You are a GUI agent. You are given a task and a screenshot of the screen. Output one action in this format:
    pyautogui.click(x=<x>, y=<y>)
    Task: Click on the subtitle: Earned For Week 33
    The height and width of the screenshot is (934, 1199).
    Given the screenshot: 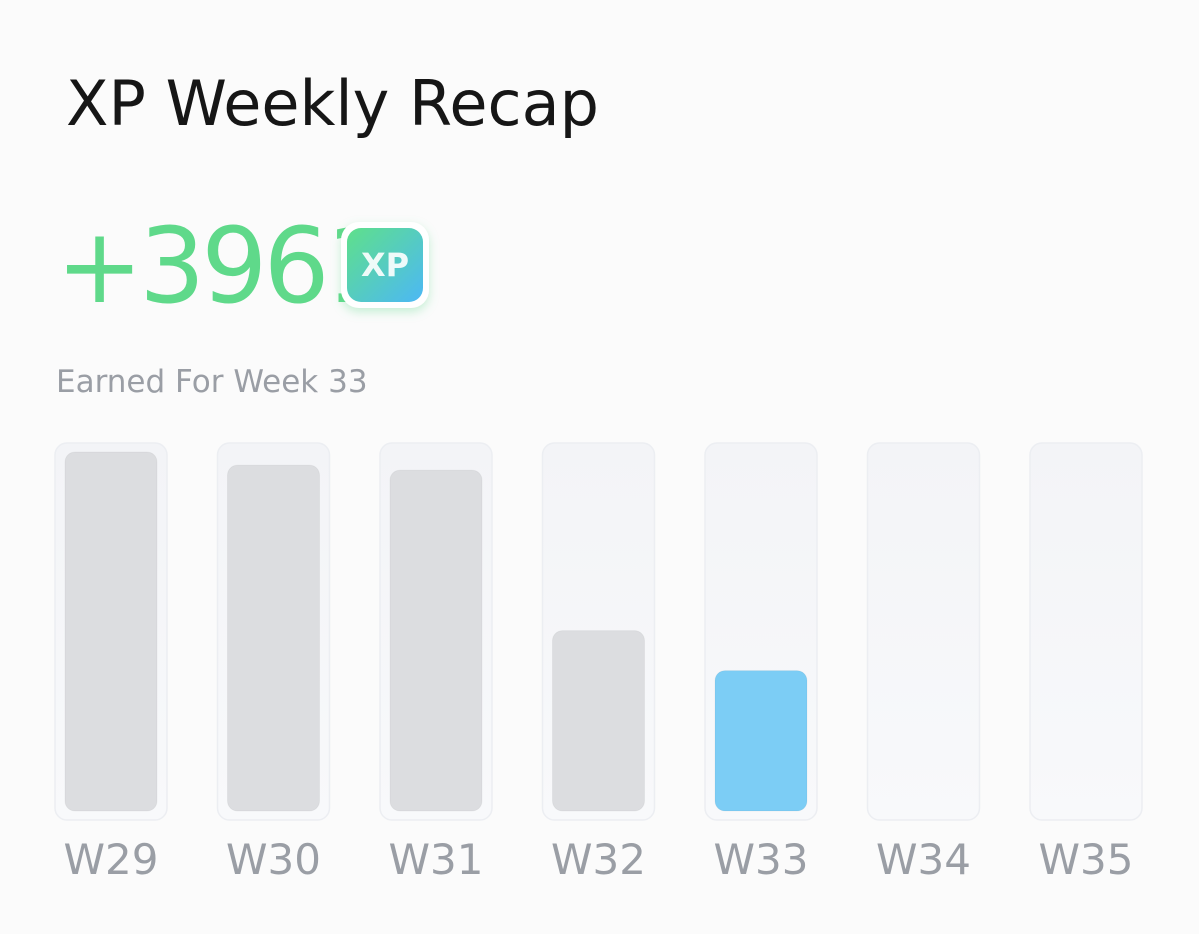 What is the action you would take?
    pyautogui.click(x=212, y=382)
    